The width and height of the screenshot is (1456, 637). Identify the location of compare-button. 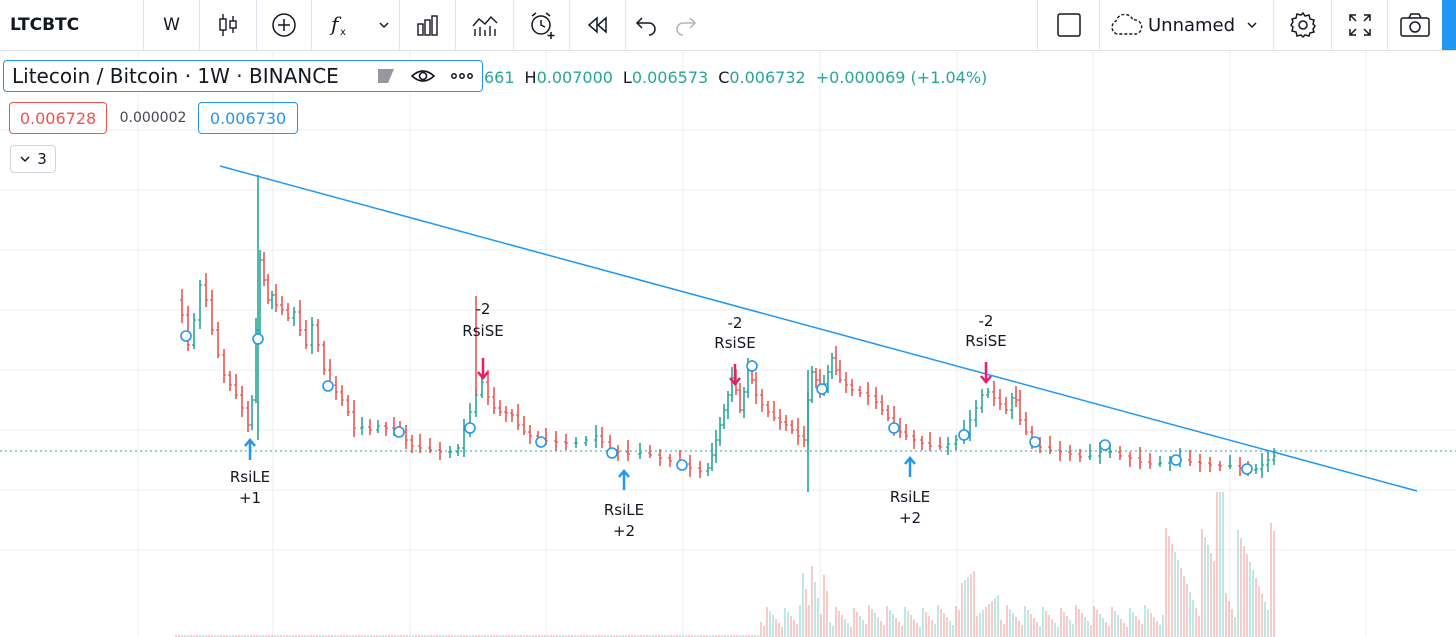
(284, 25).